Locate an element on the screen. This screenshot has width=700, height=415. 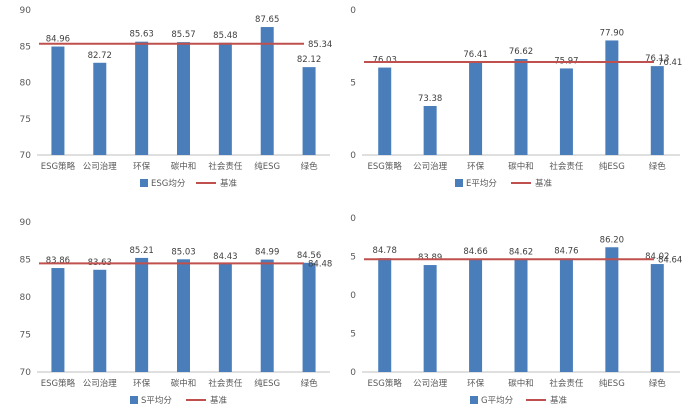
legend-label-bar: G平均分 is located at coordinates (497, 400).